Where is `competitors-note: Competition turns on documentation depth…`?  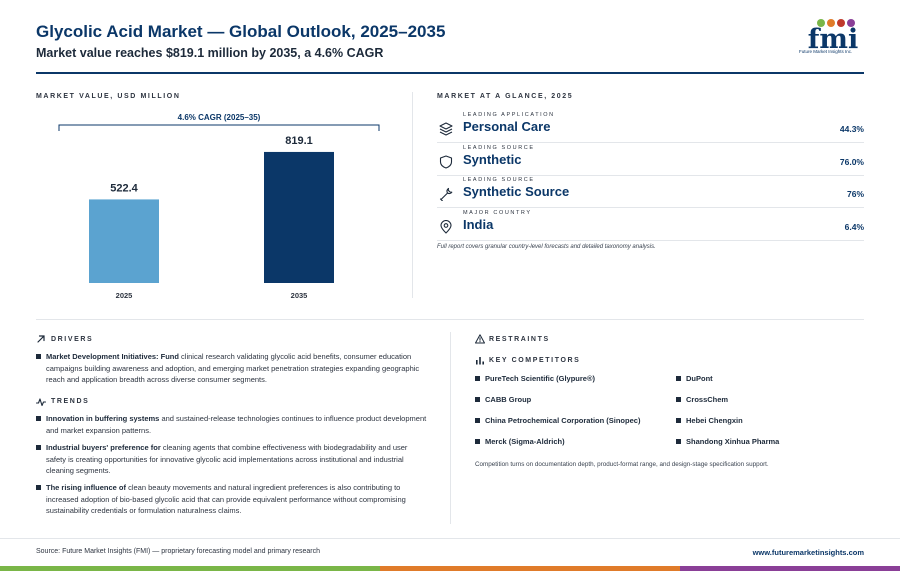 competitors-note: Competition turns on documentation depth… is located at coordinates (622, 464).